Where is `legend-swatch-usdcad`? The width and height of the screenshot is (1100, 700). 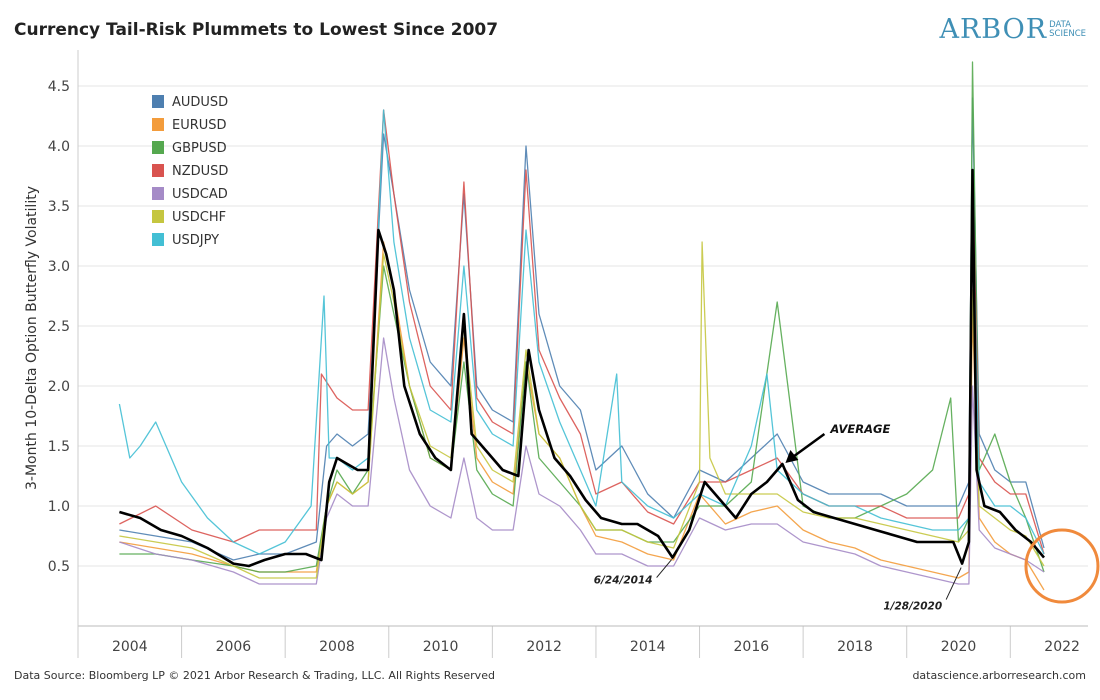
legend-swatch-usdcad is located at coordinates (158, 193).